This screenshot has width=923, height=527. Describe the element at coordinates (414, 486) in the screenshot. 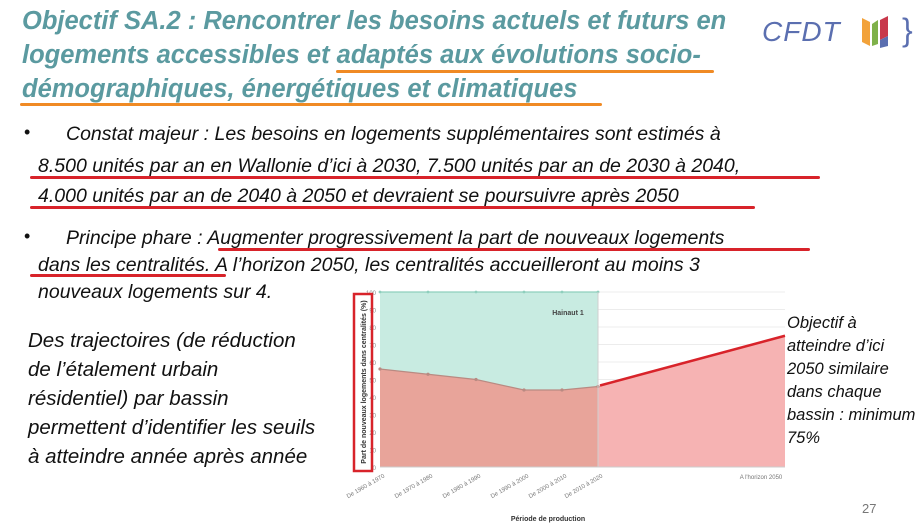

I see `x-tick-label-1: De 1970 à 1980` at that location.